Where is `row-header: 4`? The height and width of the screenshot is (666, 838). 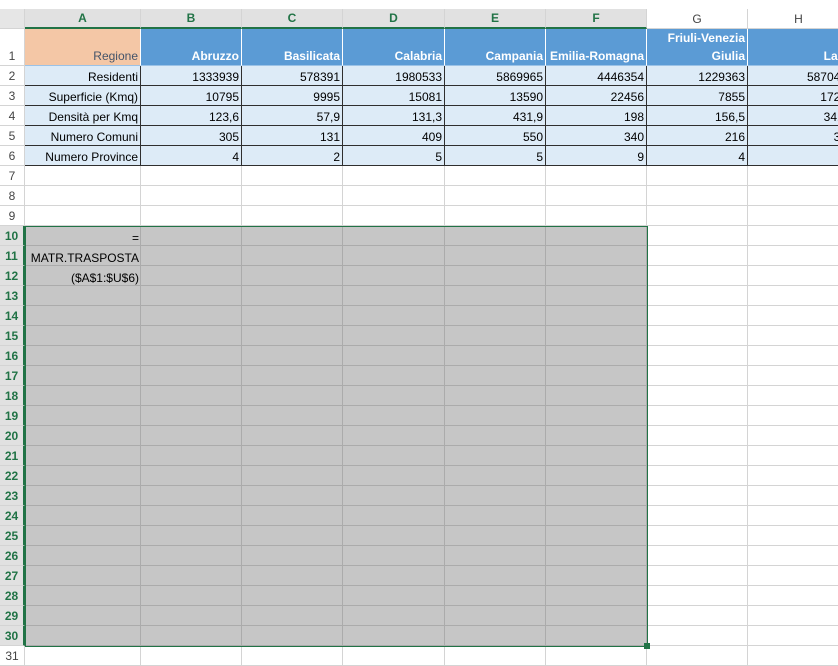
row-header: 4 is located at coordinates (12, 116).